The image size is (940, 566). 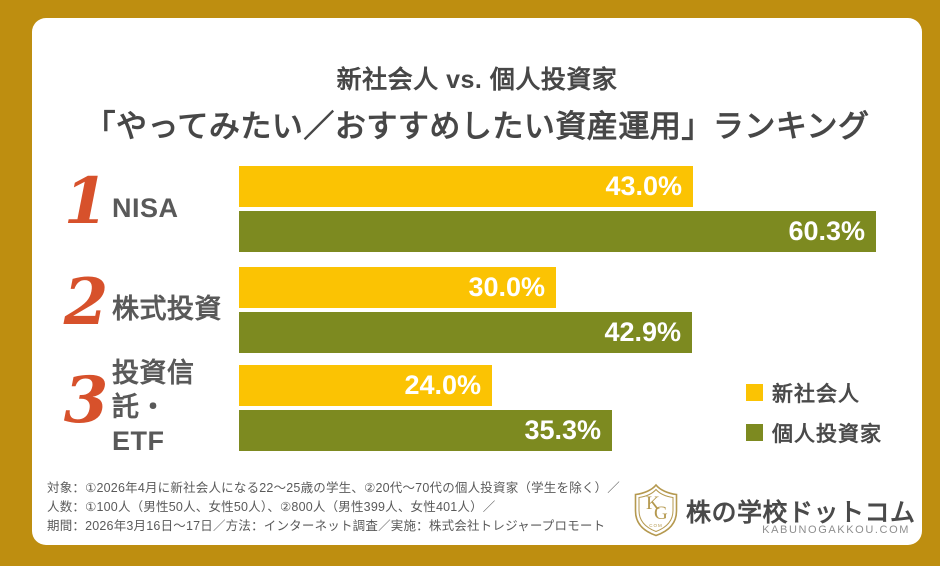 What do you see at coordinates (138, 440) in the screenshot?
I see `category-label-line2: ETF` at bounding box center [138, 440].